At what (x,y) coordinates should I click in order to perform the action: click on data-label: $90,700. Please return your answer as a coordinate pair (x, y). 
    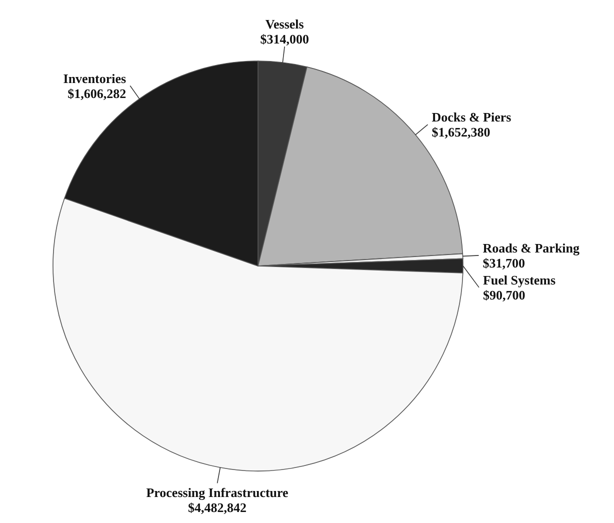
    Looking at the image, I should click on (504, 294).